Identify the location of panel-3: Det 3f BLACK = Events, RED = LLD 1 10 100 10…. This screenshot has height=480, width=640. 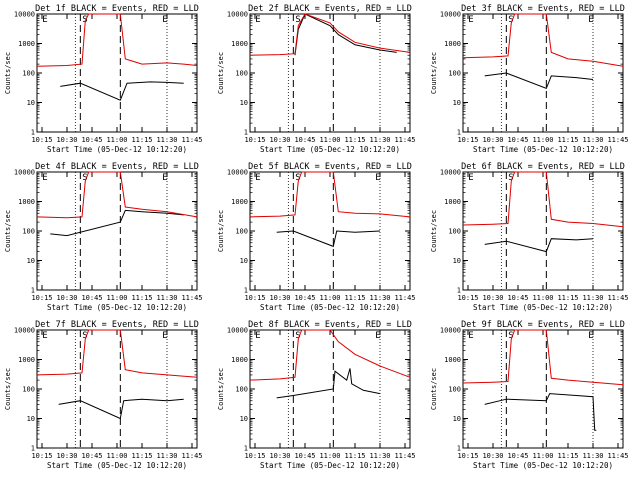
(529, 79).